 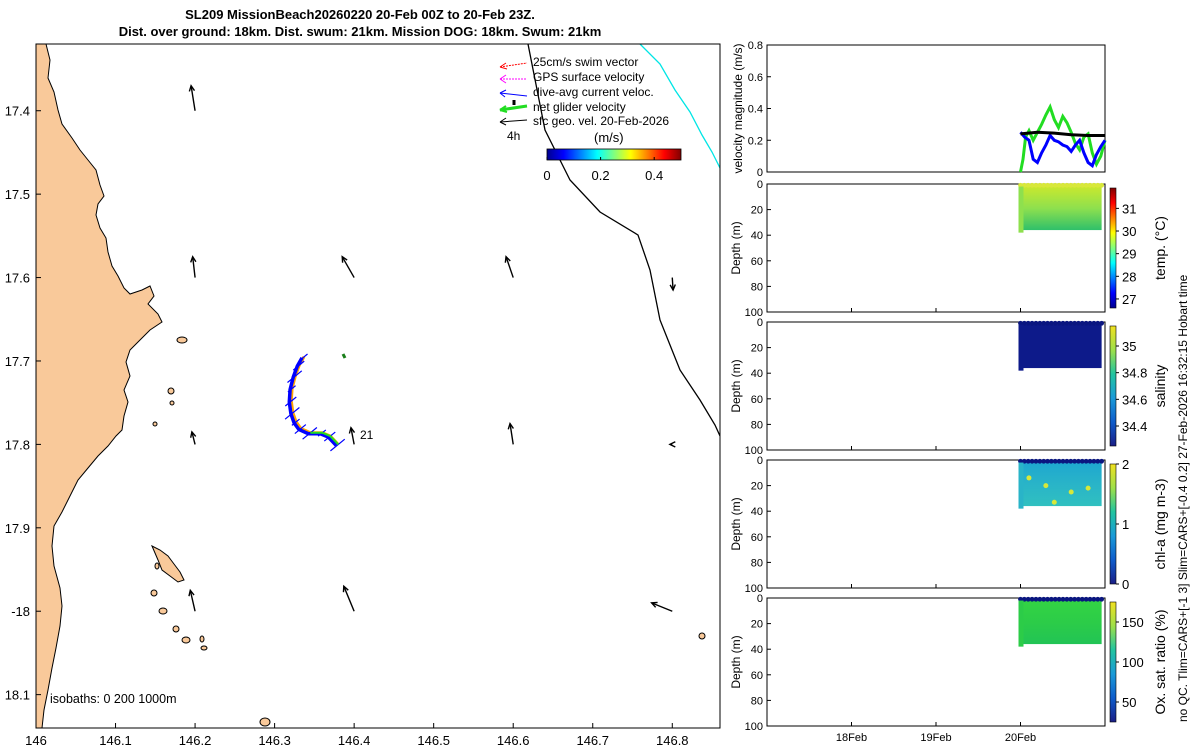 What do you see at coordinates (513, 94) in the screenshot?
I see `legend-swatch-current` at bounding box center [513, 94].